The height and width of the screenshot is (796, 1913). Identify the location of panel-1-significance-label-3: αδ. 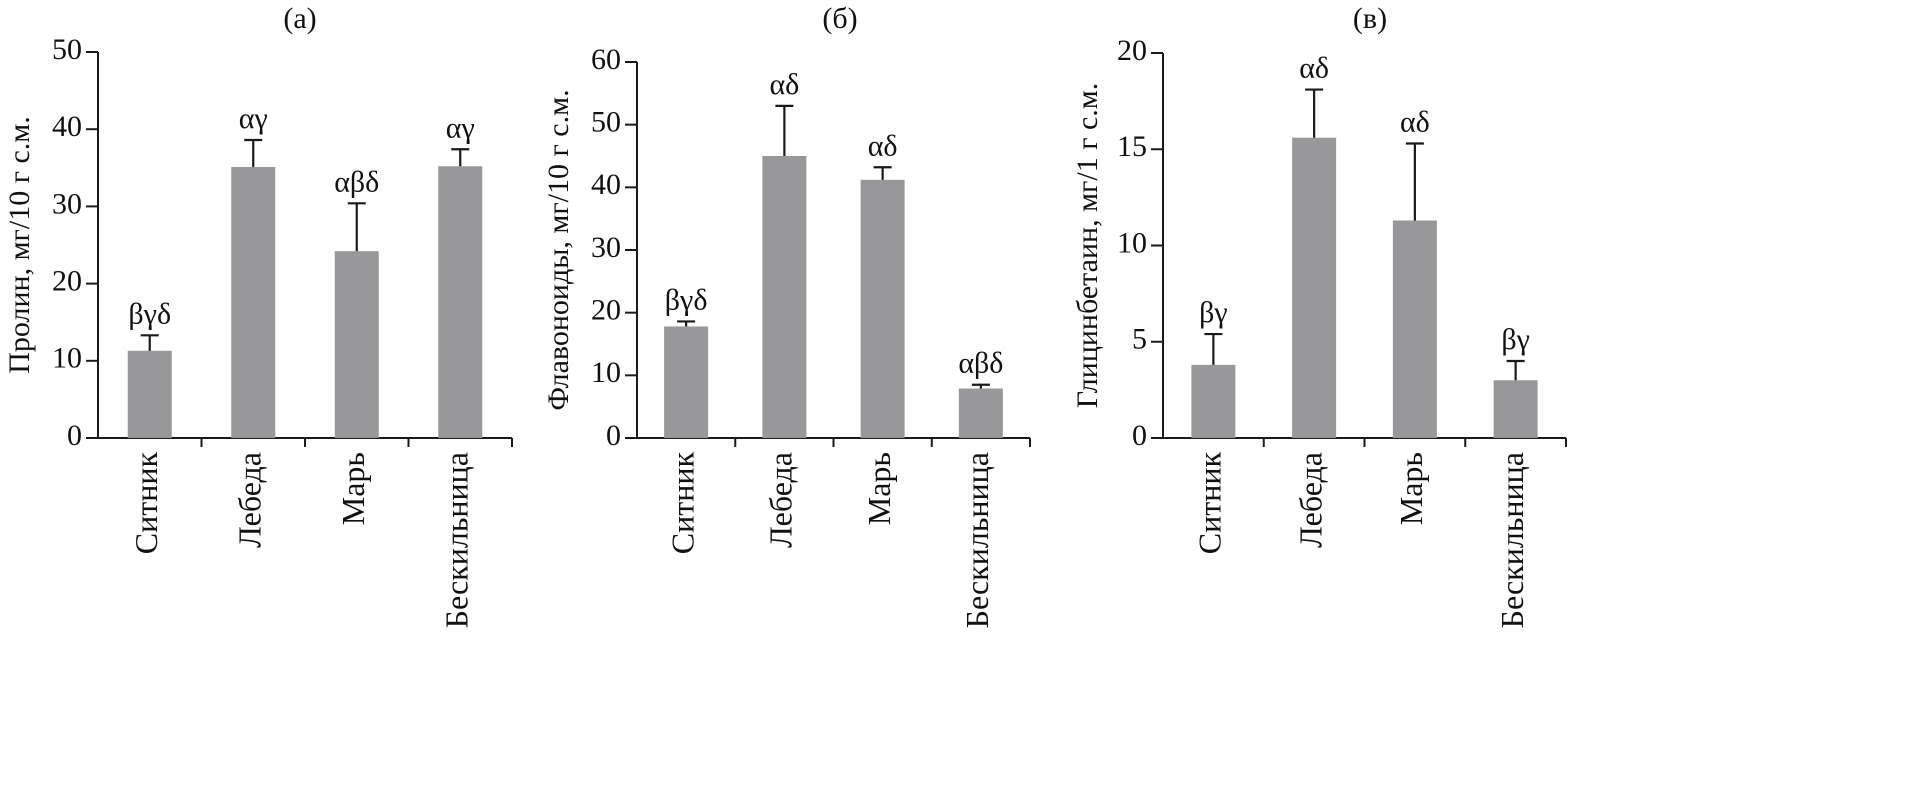
(883, 145).